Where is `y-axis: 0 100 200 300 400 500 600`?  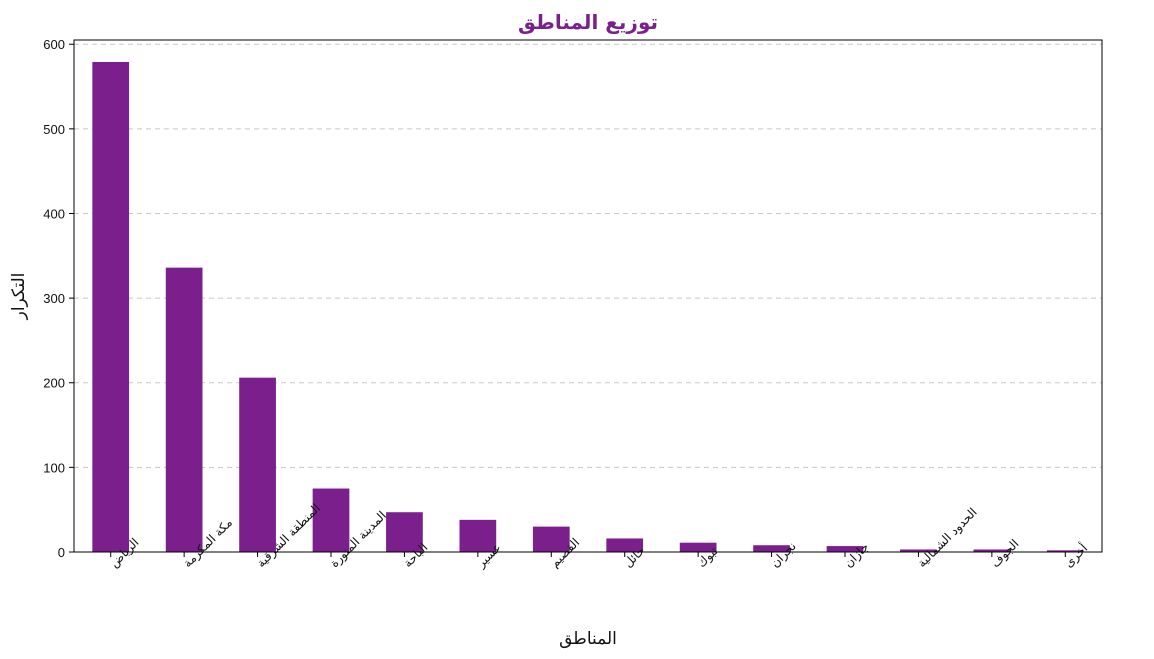 y-axis: 0 100 200 300 400 500 600 is located at coordinates (58, 298).